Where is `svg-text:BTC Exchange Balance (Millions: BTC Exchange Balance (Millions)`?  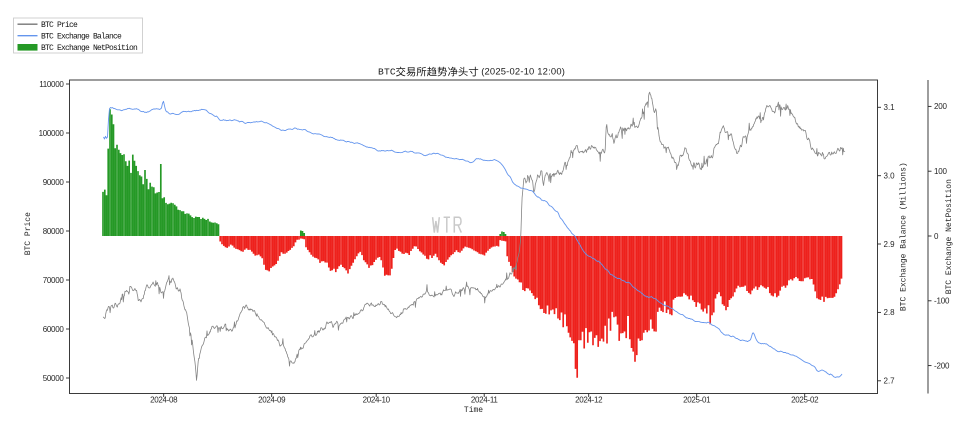 svg-text:BTC Exchange Balance (Millions: BTC Exchange Balance (Millions) is located at coordinates (904, 236).